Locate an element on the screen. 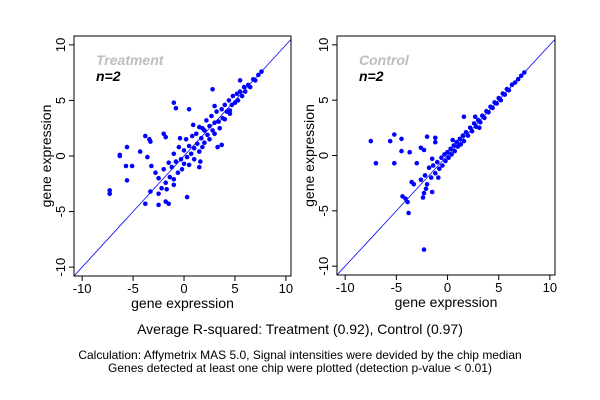 Image resolution: width=600 pixels, height=400 pixels. y-tick-label: 0 is located at coordinates (323, 155).